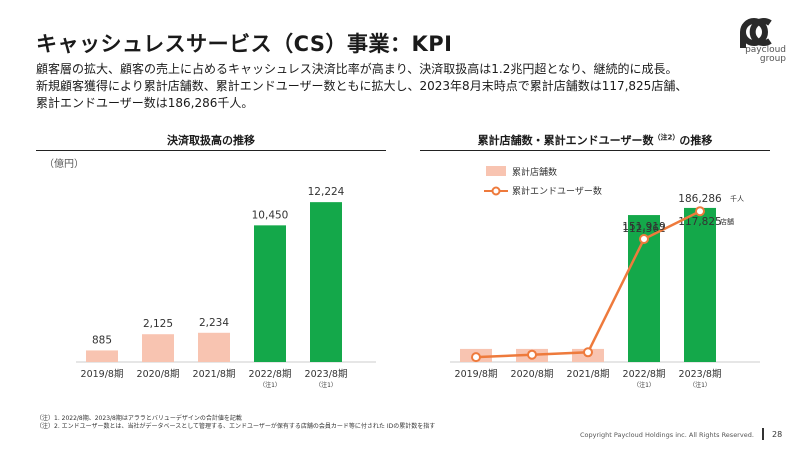  Describe the element at coordinates (496, 171) in the screenshot. I see `legend-bar-swatch` at that location.